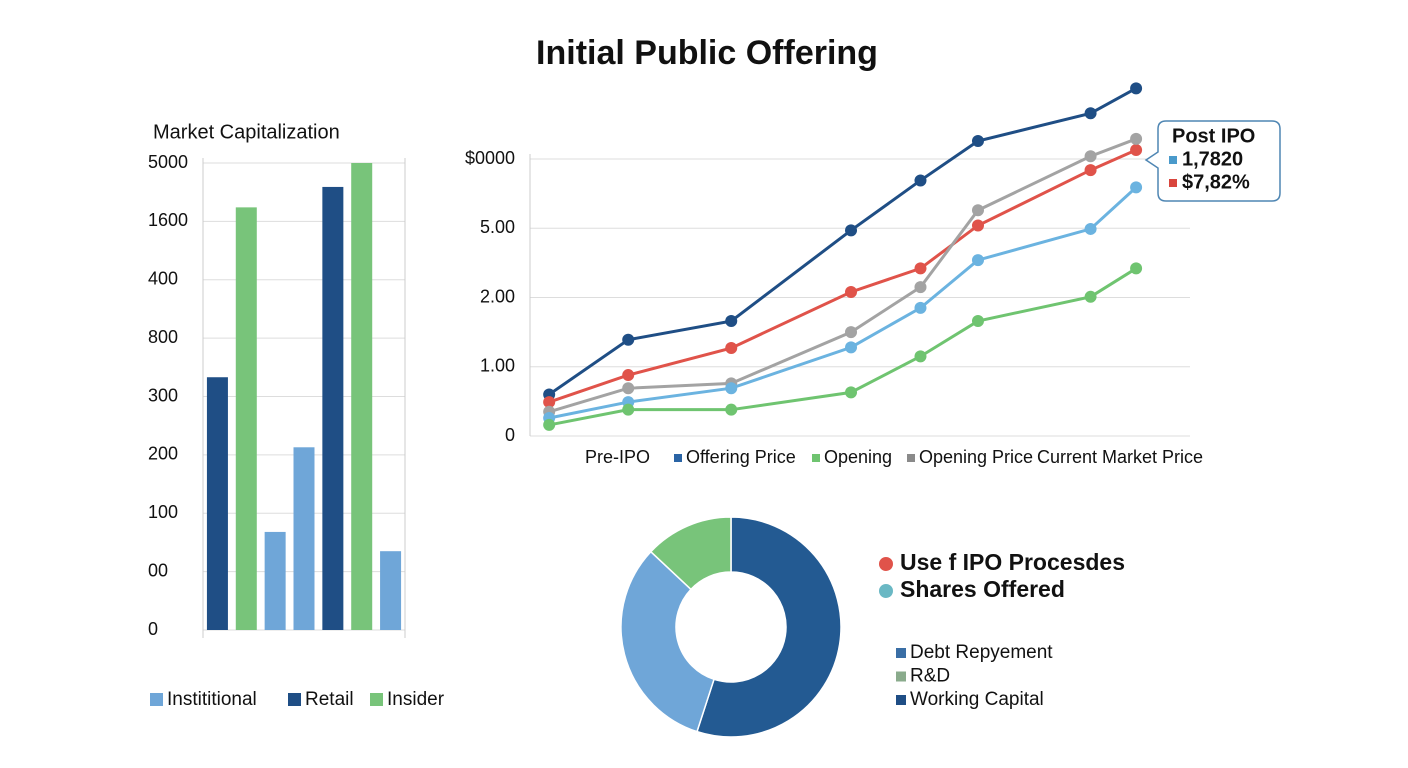 The height and width of the screenshot is (768, 1408). What do you see at coordinates (497, 227) in the screenshot?
I see `y-tick-label: 5.00` at bounding box center [497, 227].